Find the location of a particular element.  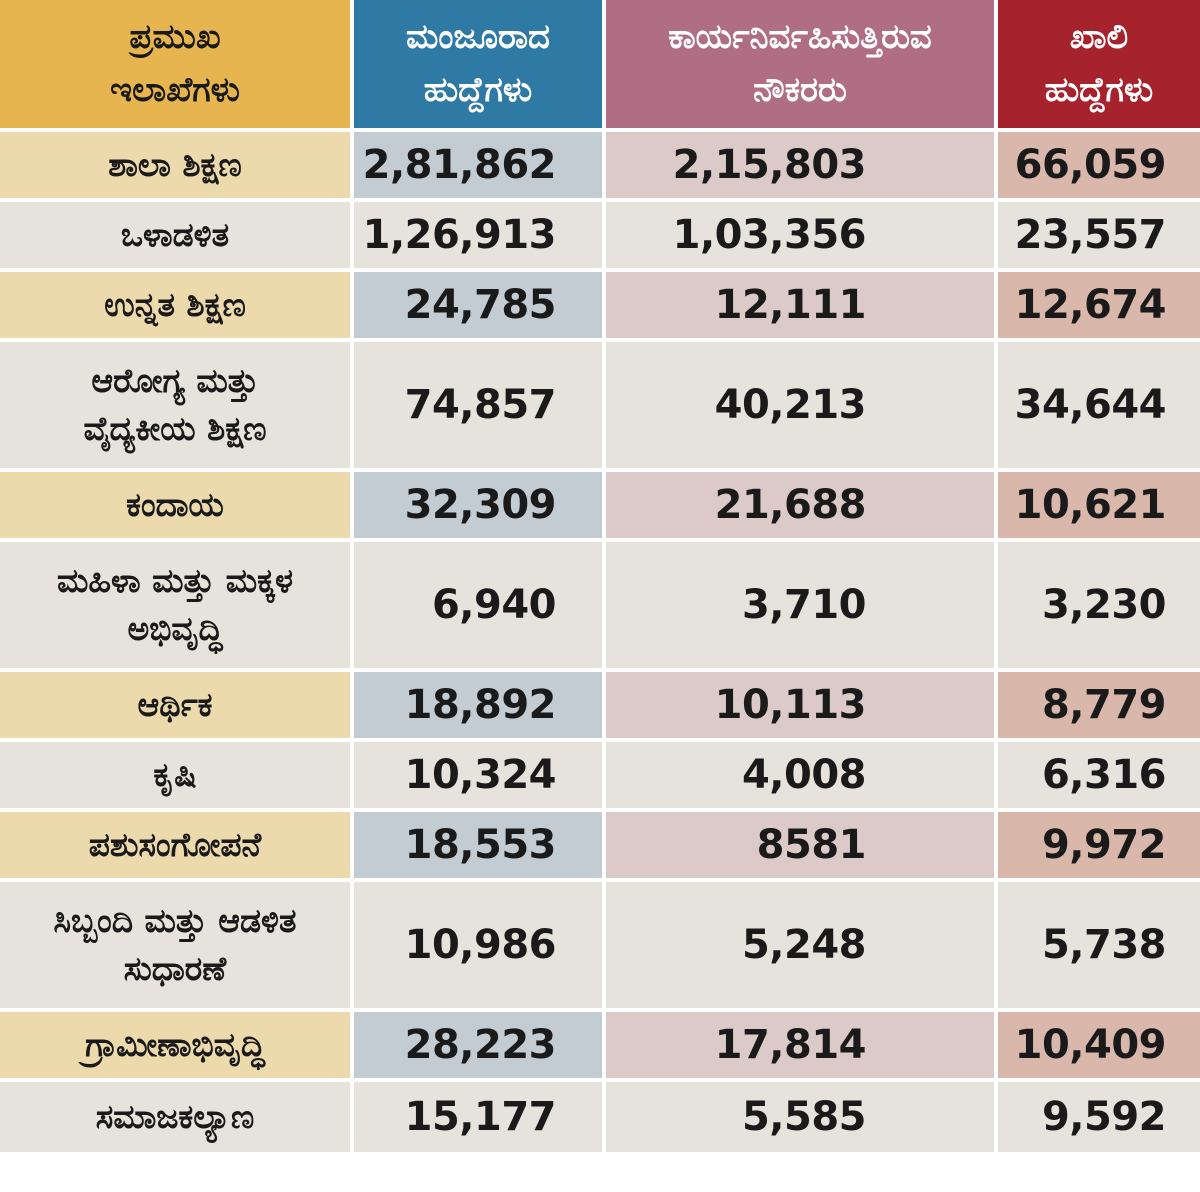

sanctioned-cell: 2,81,862 is located at coordinates (480, 167).